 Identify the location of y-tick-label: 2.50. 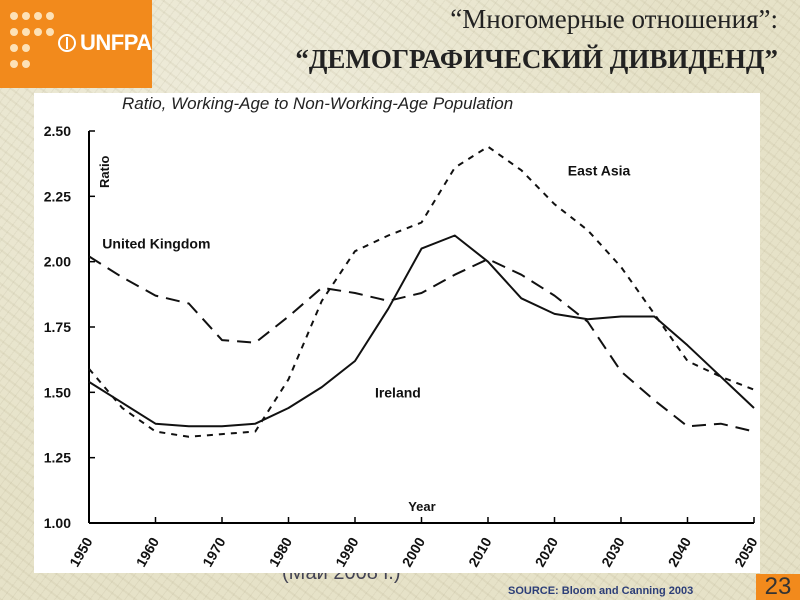
(57, 131).